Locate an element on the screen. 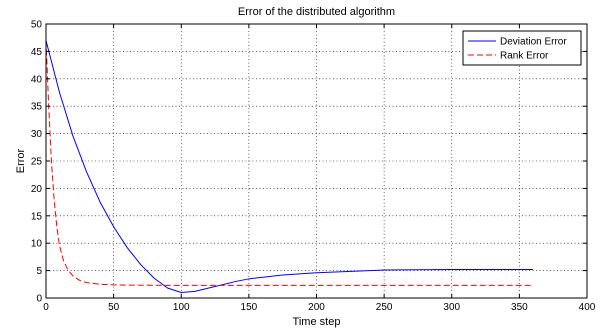 The width and height of the screenshot is (603, 329). y-tick-label: 20 is located at coordinates (37, 189).